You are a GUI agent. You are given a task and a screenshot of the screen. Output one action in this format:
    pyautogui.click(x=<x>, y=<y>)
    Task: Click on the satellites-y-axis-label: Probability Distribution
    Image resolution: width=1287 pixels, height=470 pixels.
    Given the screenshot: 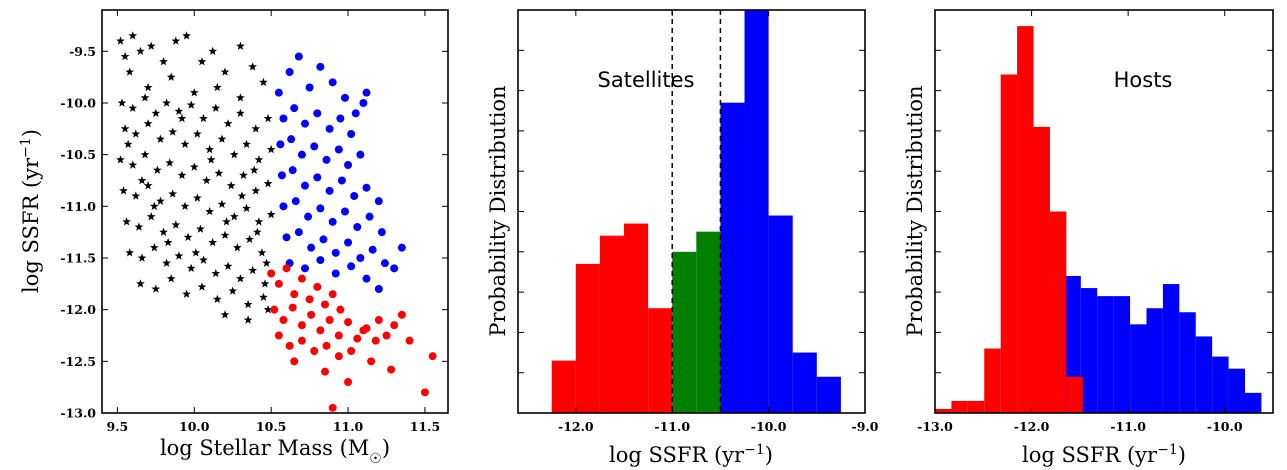 What is the action you would take?
    pyautogui.click(x=498, y=210)
    